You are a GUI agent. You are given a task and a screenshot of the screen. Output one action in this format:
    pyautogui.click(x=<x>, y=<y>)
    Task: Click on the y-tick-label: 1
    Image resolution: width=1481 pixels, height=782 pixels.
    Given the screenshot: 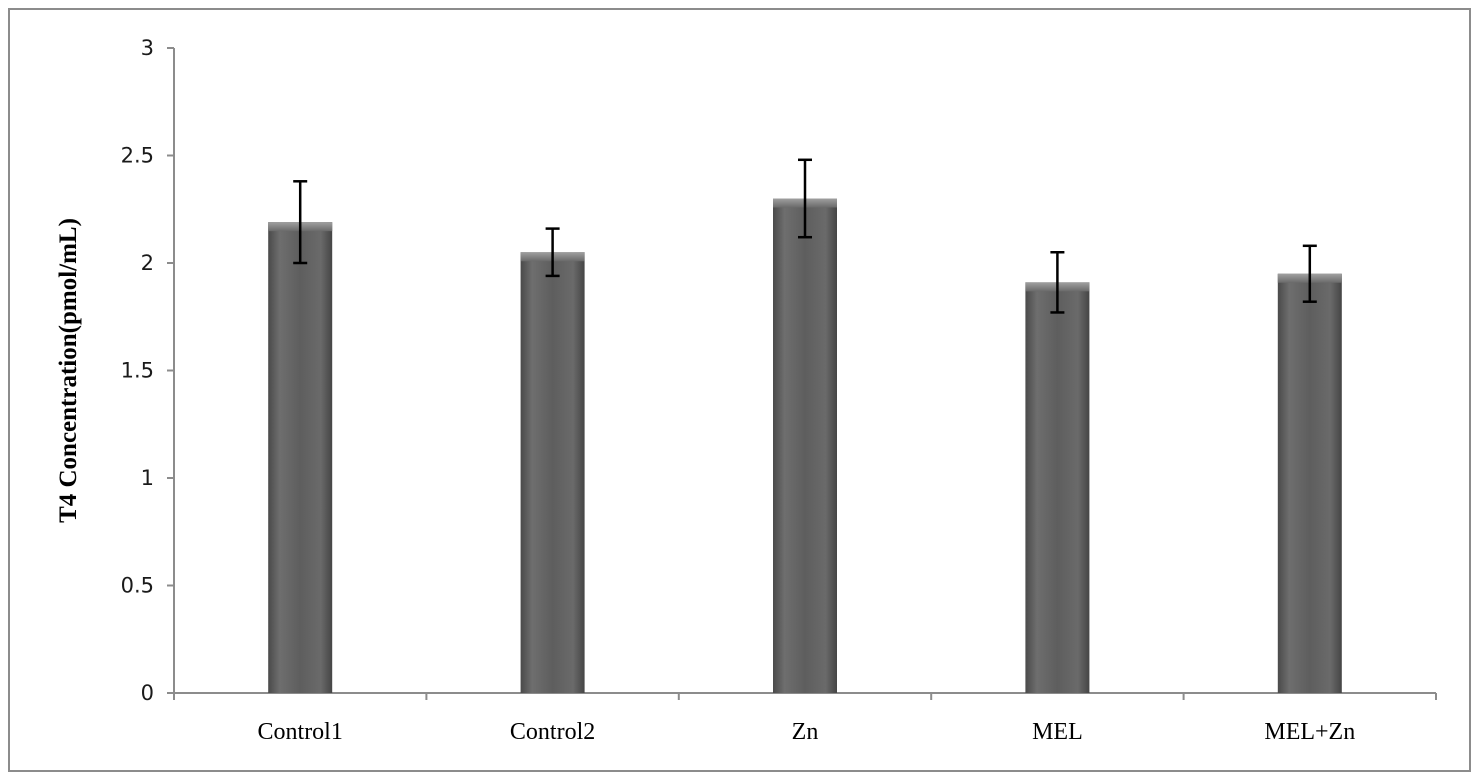 What is the action you would take?
    pyautogui.click(x=147, y=478)
    